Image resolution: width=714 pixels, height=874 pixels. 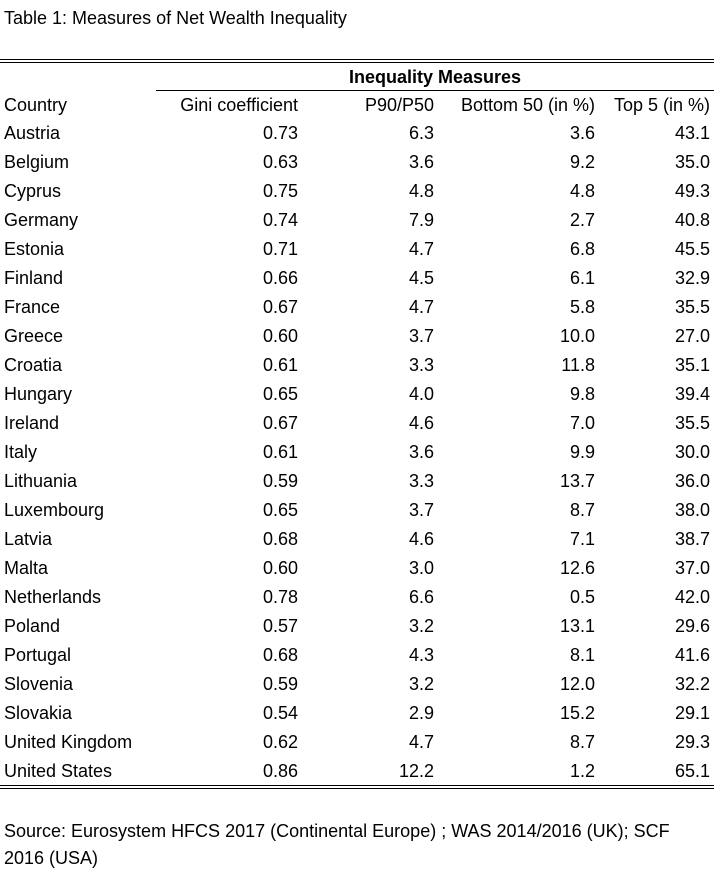 What do you see at coordinates (421, 220) in the screenshot?
I see `cell-p90p50: 7.9` at bounding box center [421, 220].